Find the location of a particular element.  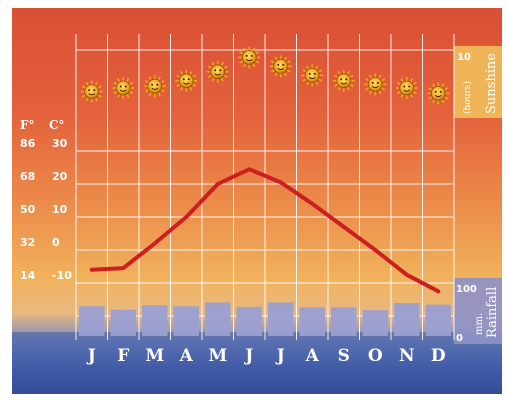

month-label: F is located at coordinates (123, 356).